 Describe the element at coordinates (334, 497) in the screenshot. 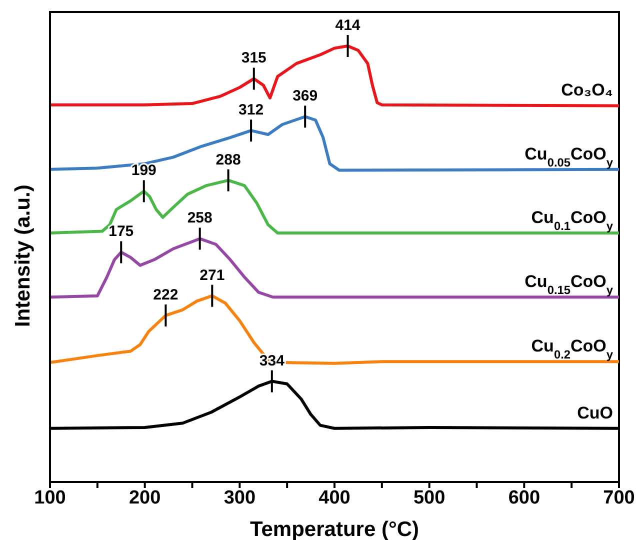

I see `x-tick-label: 400` at that location.